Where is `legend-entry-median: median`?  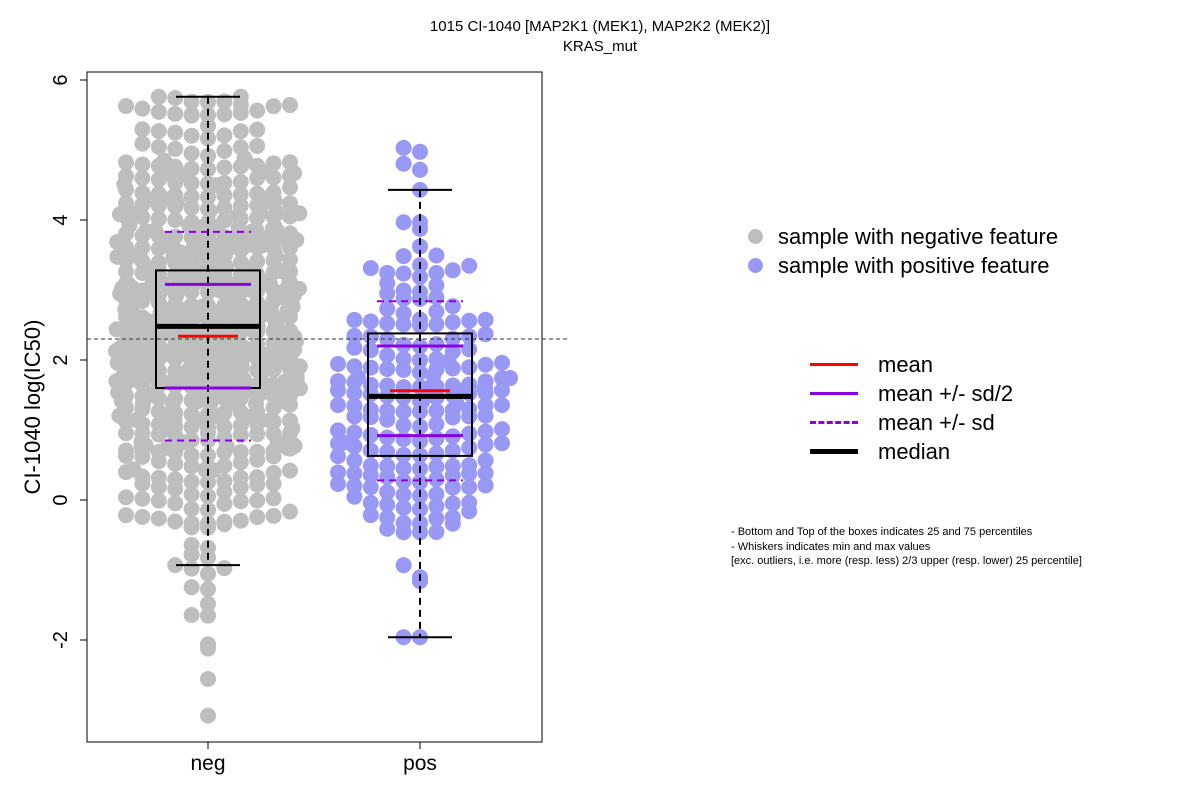
legend-entry-median: median is located at coordinates (911, 451).